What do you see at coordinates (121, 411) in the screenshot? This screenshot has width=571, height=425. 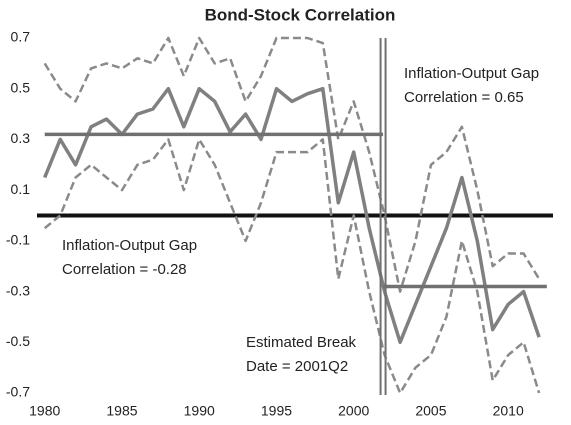 I see `x-tick-label: 1985` at bounding box center [121, 411].